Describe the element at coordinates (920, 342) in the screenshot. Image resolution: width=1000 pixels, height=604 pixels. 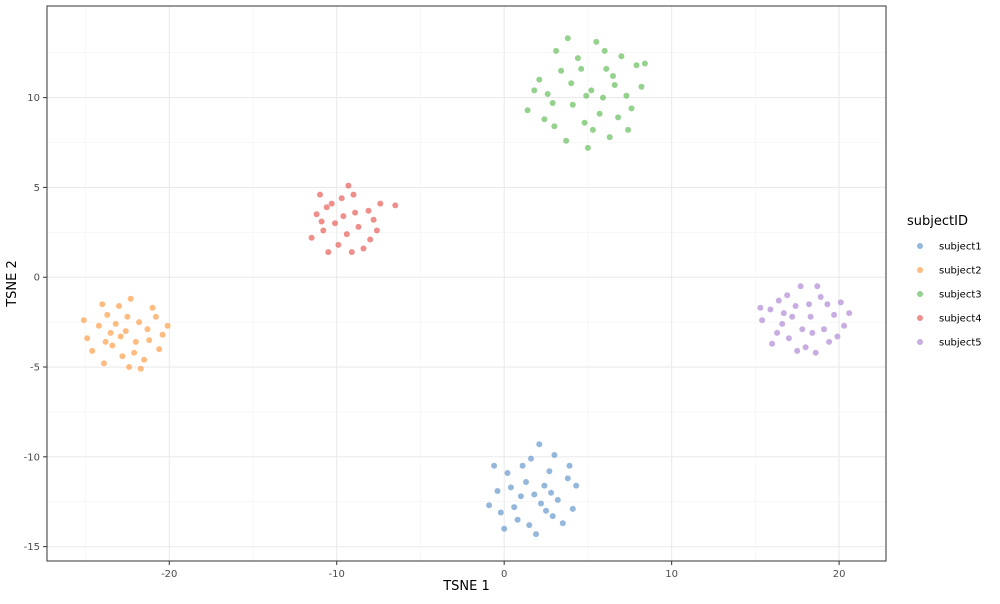
I see `legend-key-subject5` at that location.